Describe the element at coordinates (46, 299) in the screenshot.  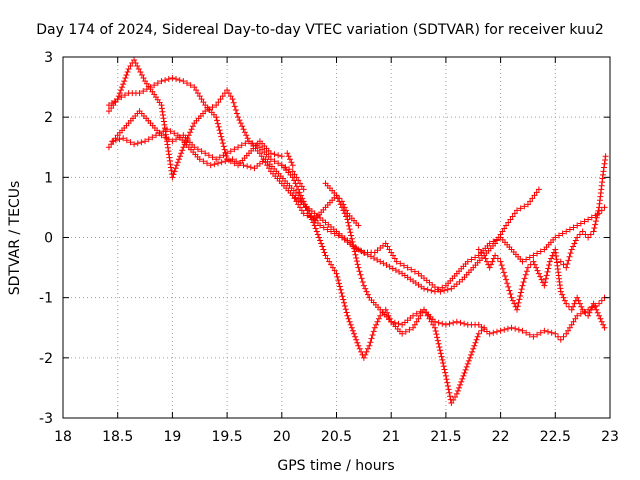
I see `y-tick-label: -1` at that location.